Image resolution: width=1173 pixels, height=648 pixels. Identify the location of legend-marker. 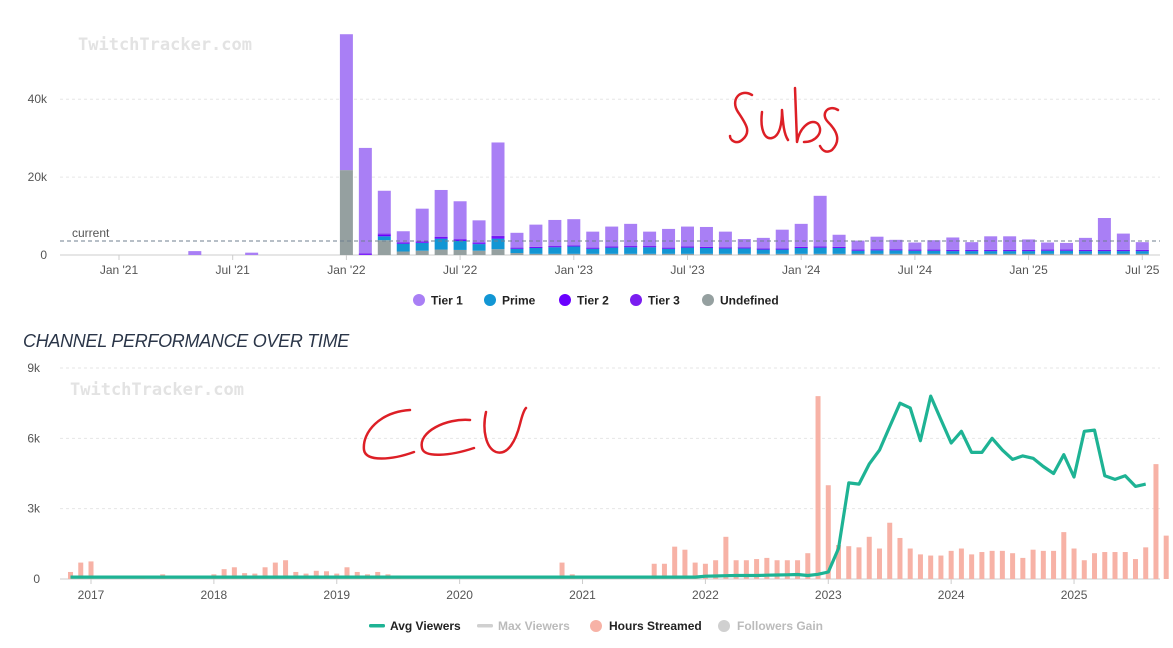
(485, 626).